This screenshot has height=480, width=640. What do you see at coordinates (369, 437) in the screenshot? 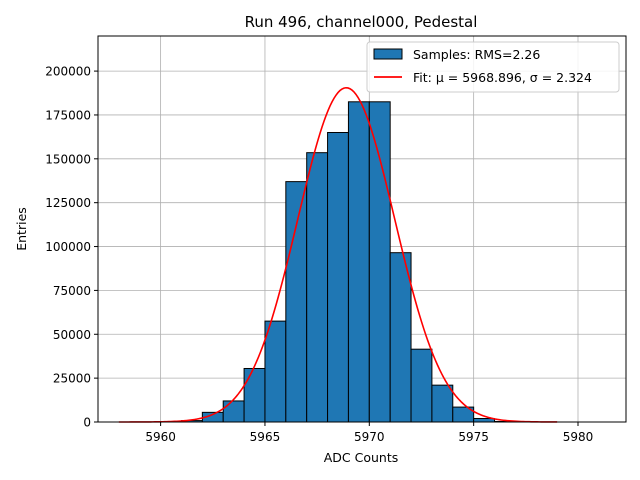
I see `x-tick-label: 5970` at bounding box center [369, 437].